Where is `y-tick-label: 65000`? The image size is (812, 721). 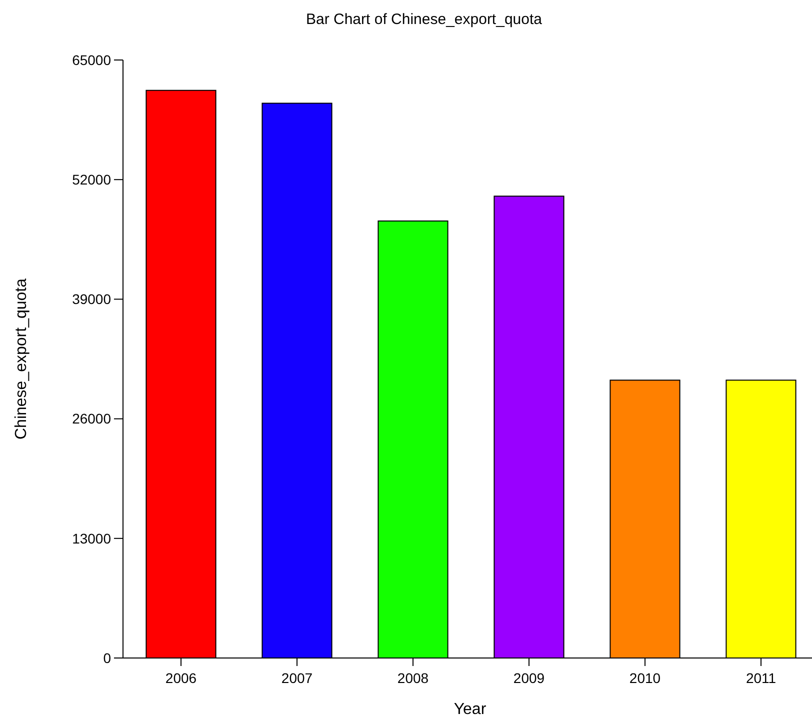
y-tick-label: 65000 is located at coordinates (92, 60).